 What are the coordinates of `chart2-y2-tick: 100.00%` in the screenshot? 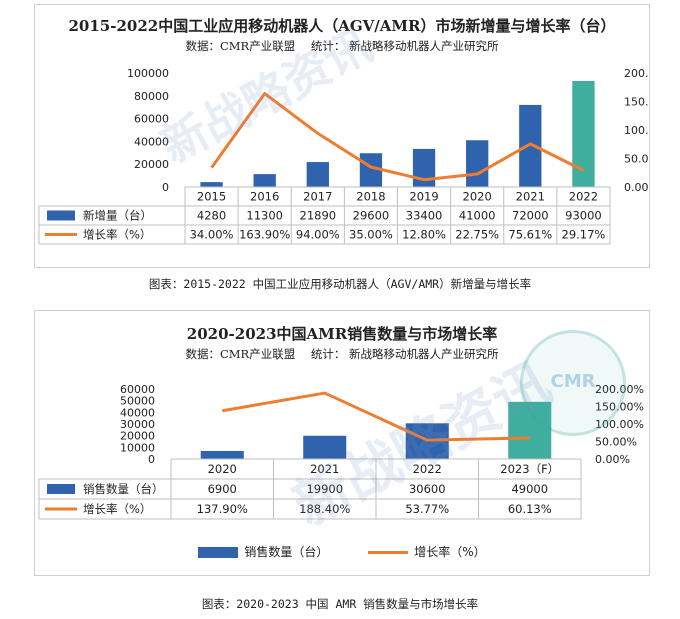 It's located at (619, 424).